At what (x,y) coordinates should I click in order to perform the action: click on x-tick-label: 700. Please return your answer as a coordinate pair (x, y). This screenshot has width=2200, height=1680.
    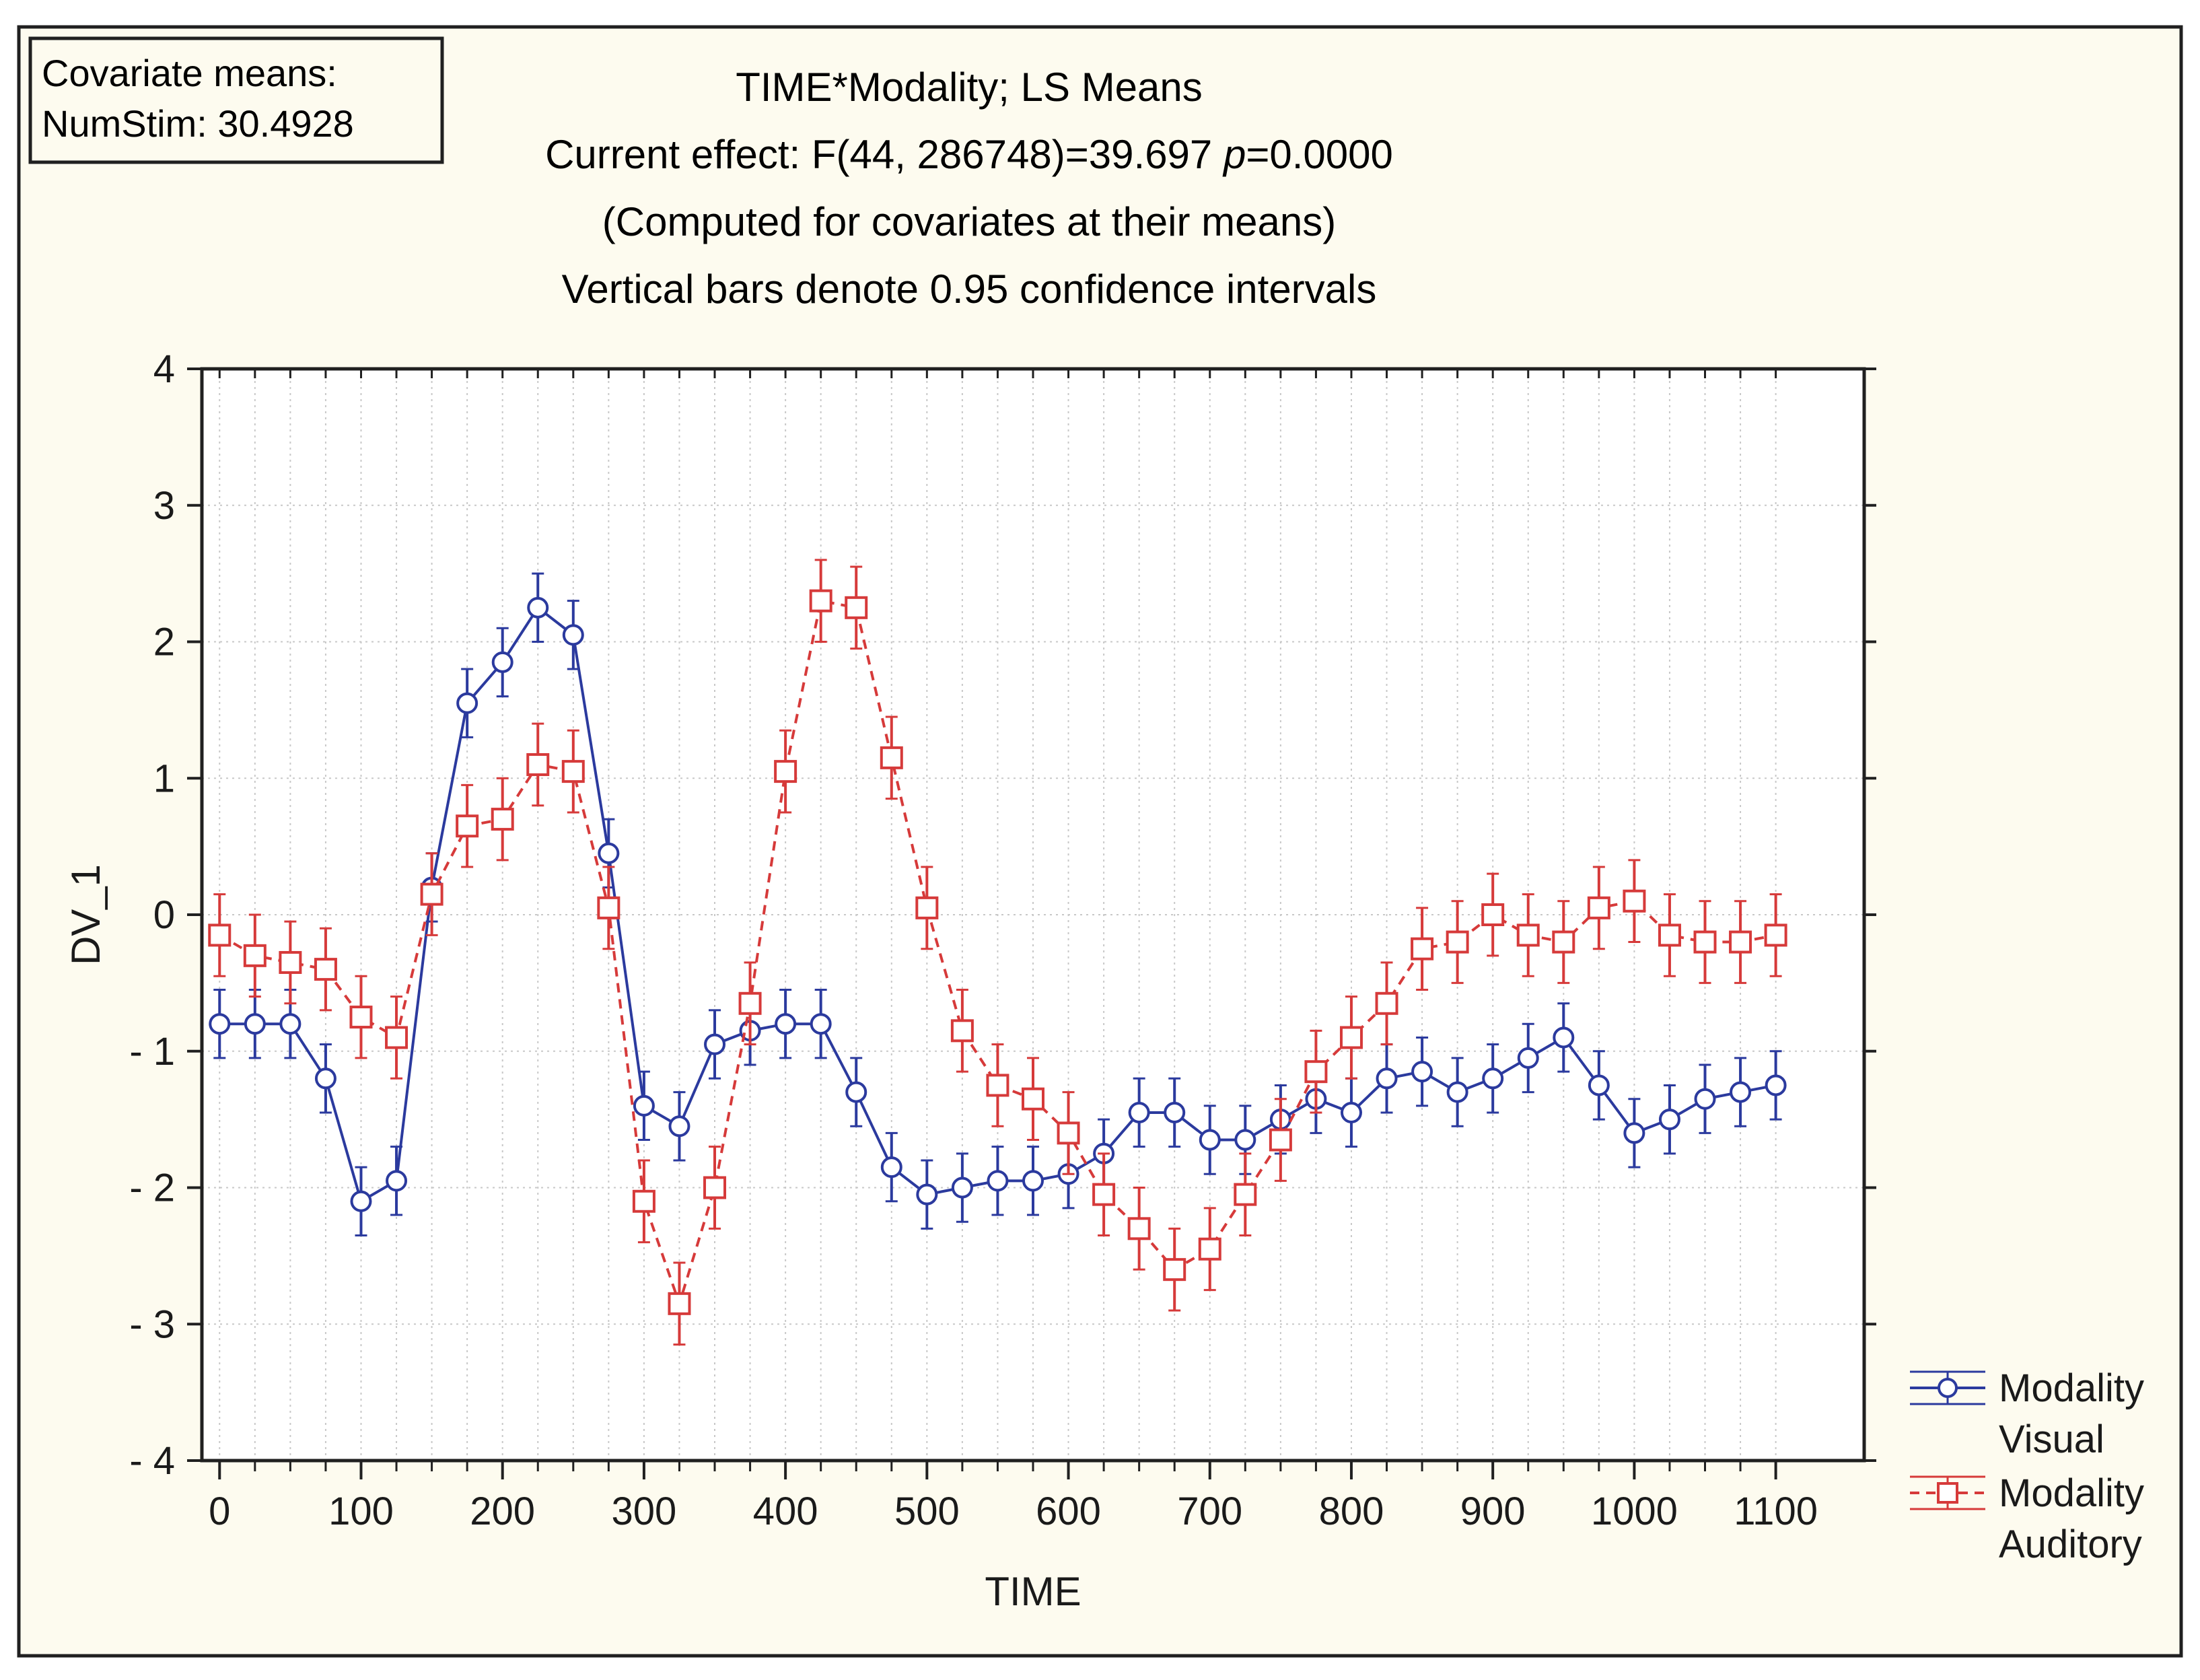
    Looking at the image, I should click on (1209, 1511).